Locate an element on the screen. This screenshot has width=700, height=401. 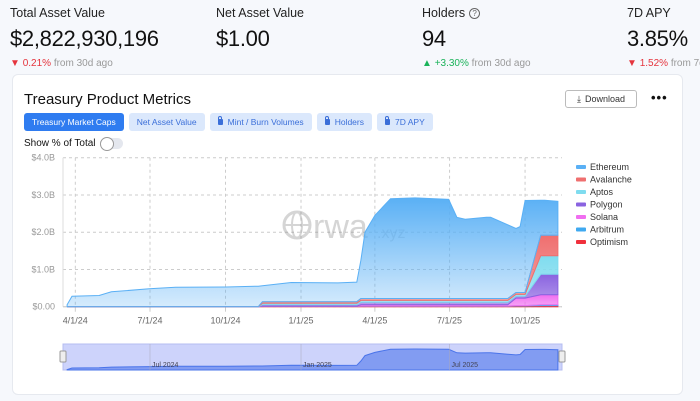
card-title: Treasury Product Metrics is located at coordinates (107, 99).